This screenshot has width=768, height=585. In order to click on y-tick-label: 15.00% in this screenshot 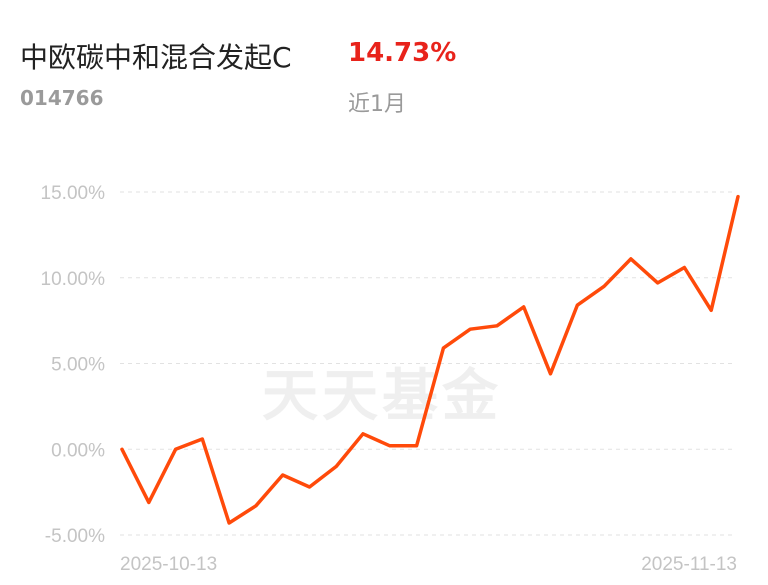, I will do `click(73, 193)`.